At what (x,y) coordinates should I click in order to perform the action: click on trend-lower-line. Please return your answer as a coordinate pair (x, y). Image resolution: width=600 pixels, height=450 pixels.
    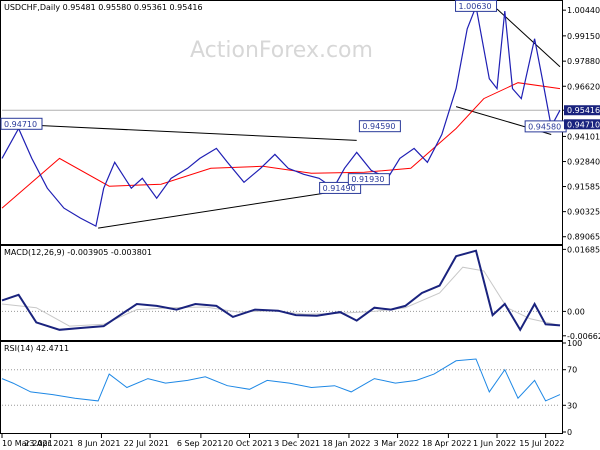
    Looking at the image, I should click on (227, 208).